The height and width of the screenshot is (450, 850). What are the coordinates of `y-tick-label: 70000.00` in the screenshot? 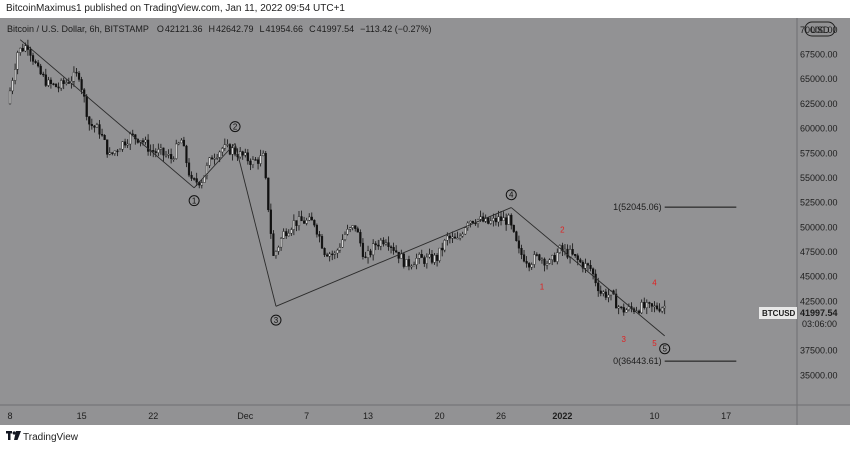 It's located at (819, 30).